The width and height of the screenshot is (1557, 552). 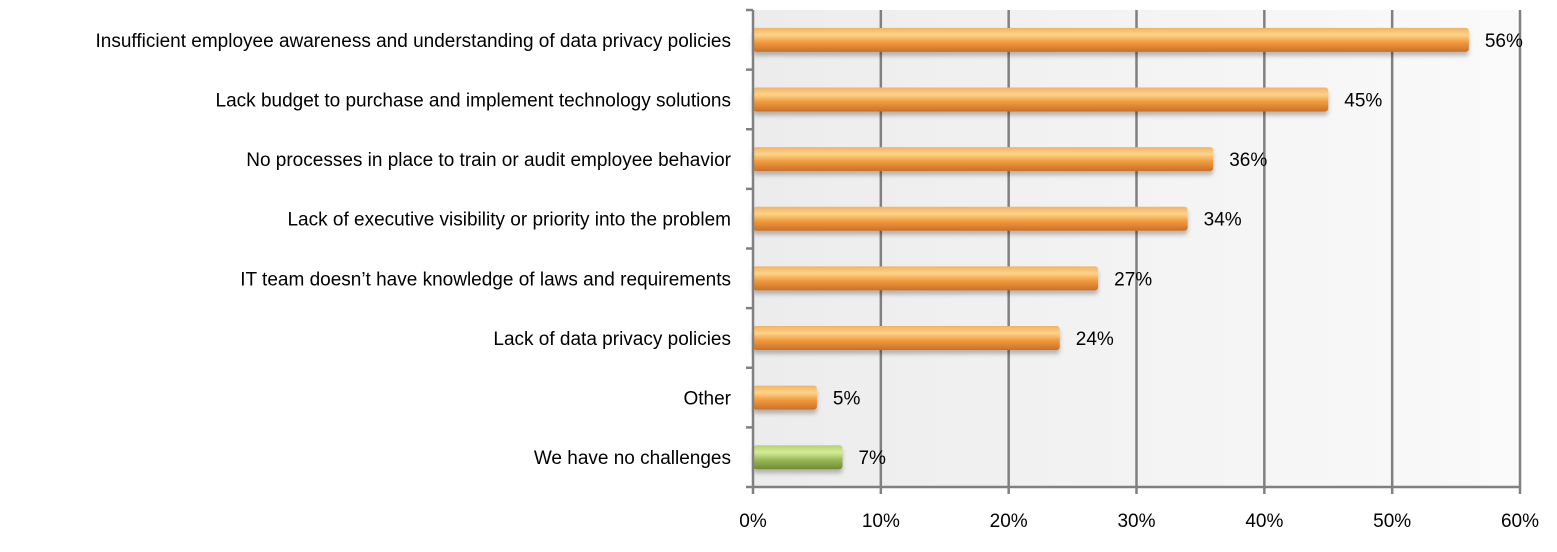 What do you see at coordinates (1504, 41) in the screenshot?
I see `data-label: 56%` at bounding box center [1504, 41].